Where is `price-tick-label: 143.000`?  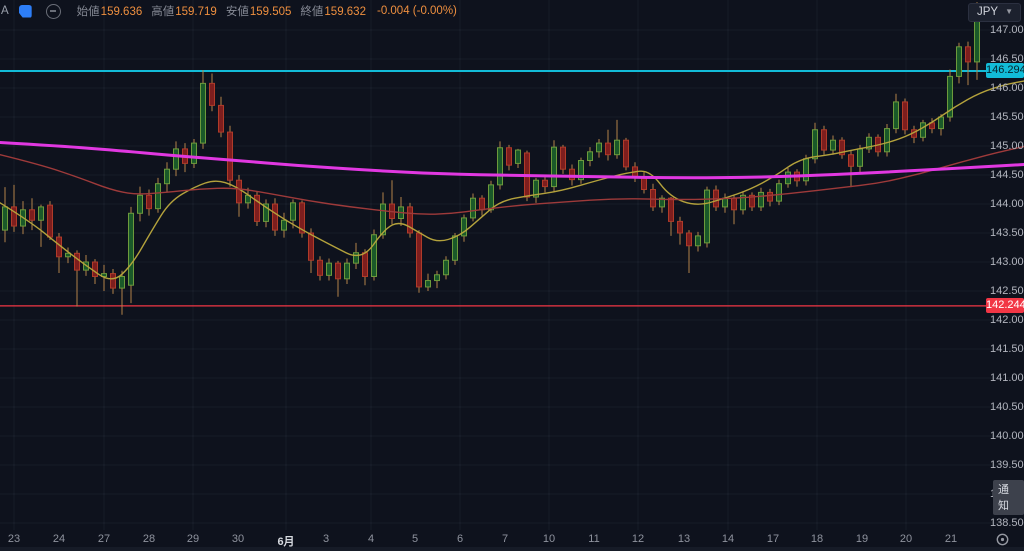 price-tick-label: 143.000 is located at coordinates (1007, 261).